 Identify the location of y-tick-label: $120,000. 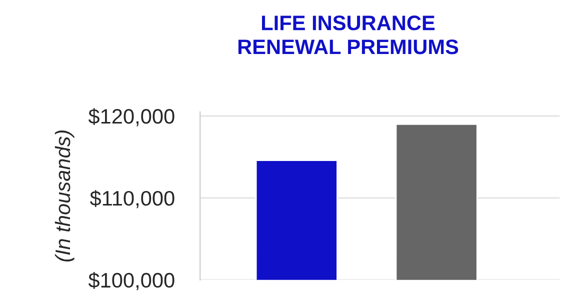
(131, 117).